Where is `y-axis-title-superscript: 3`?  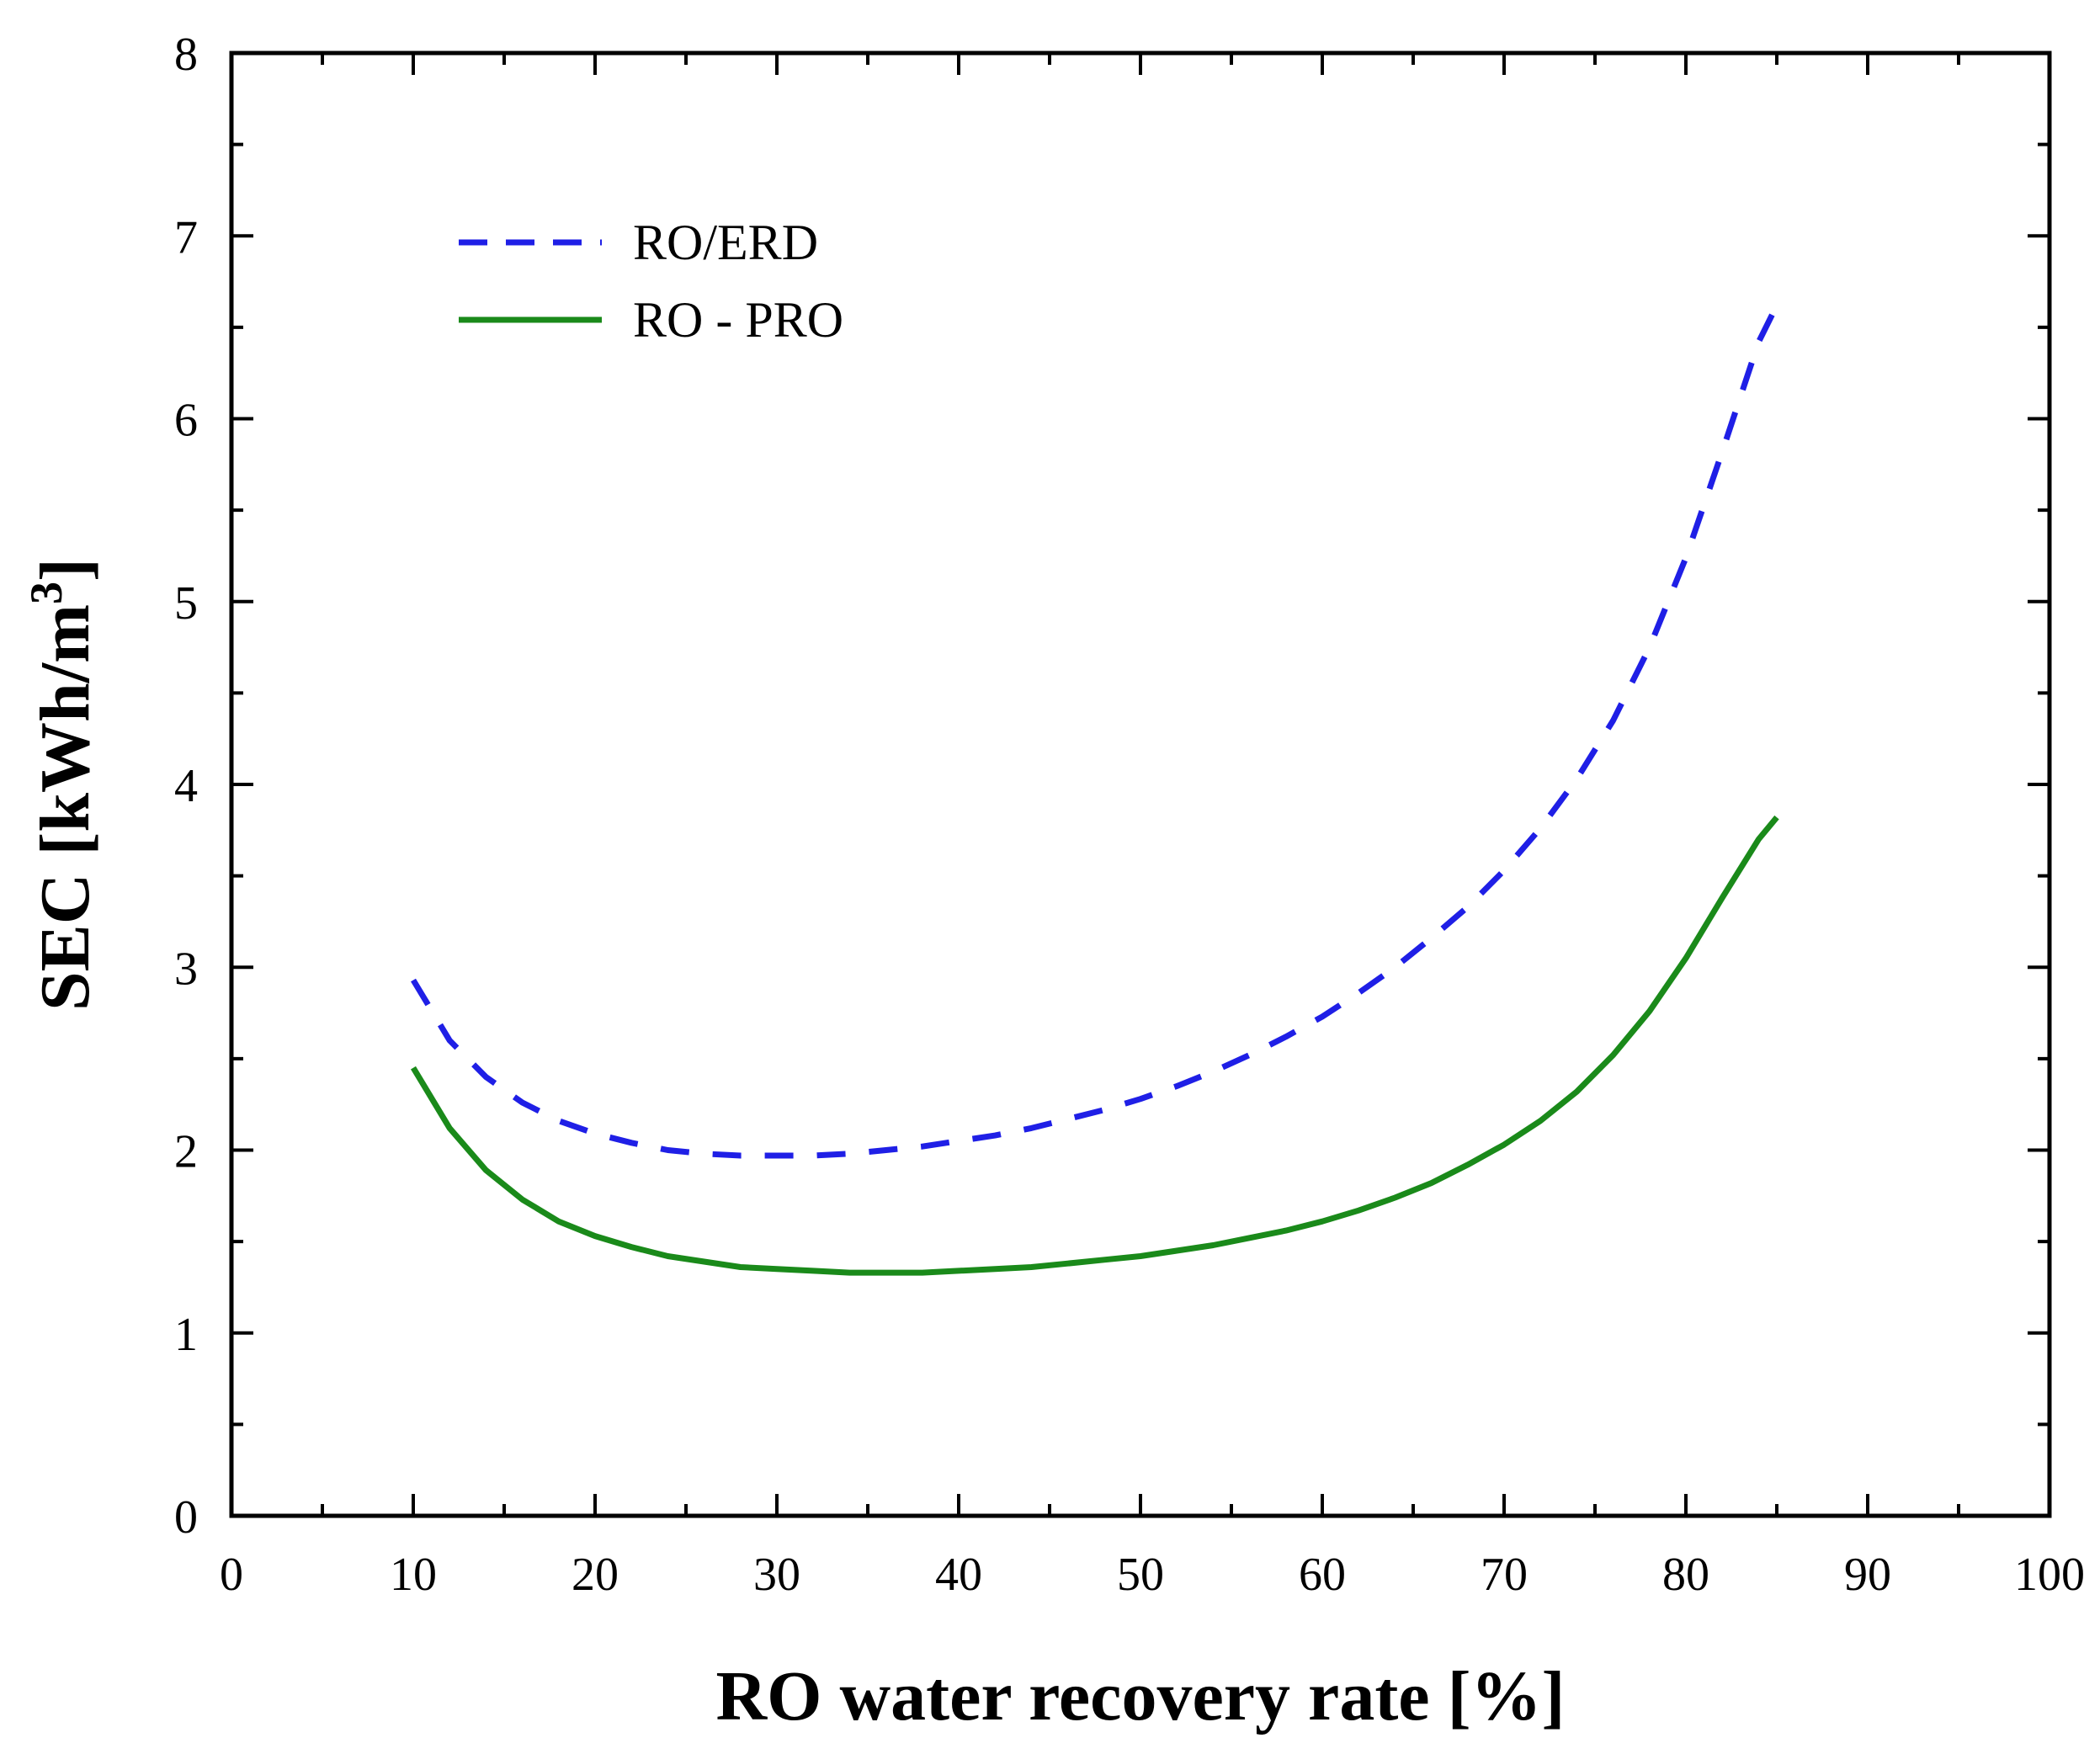 y-axis-title-superscript: 3 is located at coordinates (46, 593).